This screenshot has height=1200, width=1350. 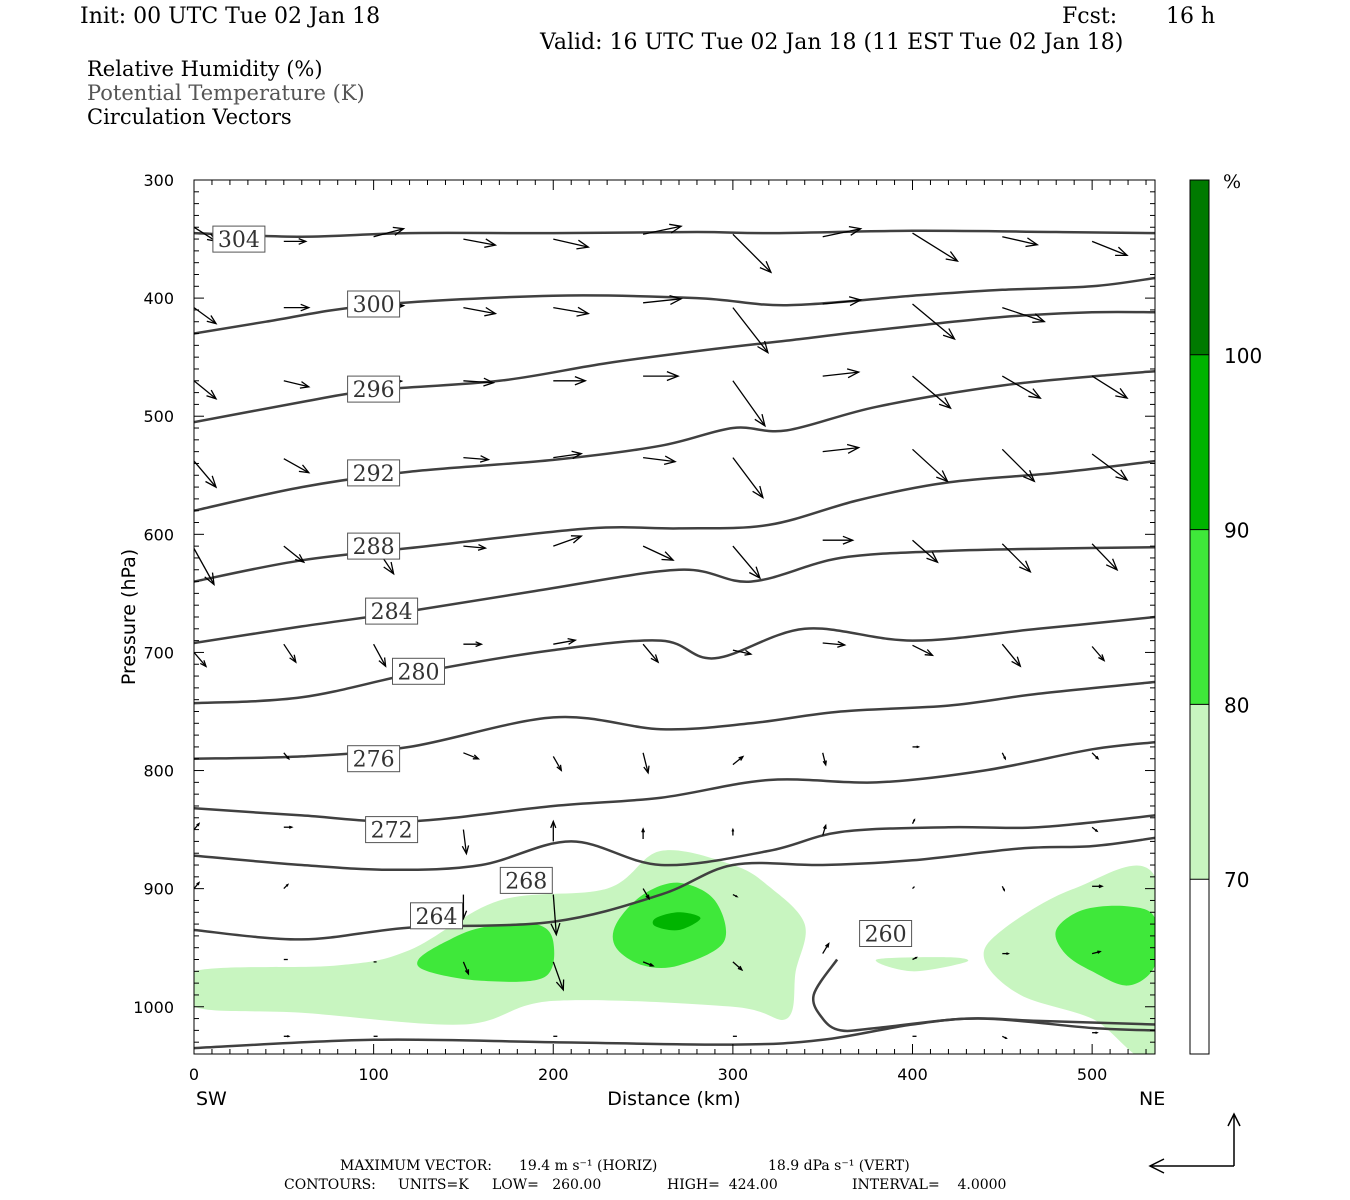 What do you see at coordinates (673, 1099) in the screenshot?
I see `x-axis-title: Distance (km)` at bounding box center [673, 1099].